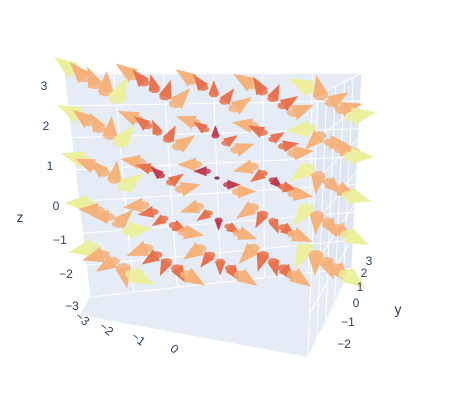 The width and height of the screenshot is (456, 400). What do you see at coordinates (48, 196) in the screenshot?
I see `z-axis: 3 2 1 0 −1 −2 −3 z` at bounding box center [48, 196].